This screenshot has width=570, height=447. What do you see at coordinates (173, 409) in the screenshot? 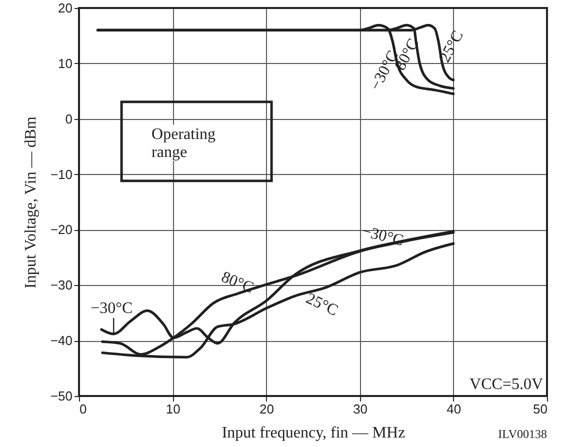
I see `x-tick-label: 10` at bounding box center [173, 409].